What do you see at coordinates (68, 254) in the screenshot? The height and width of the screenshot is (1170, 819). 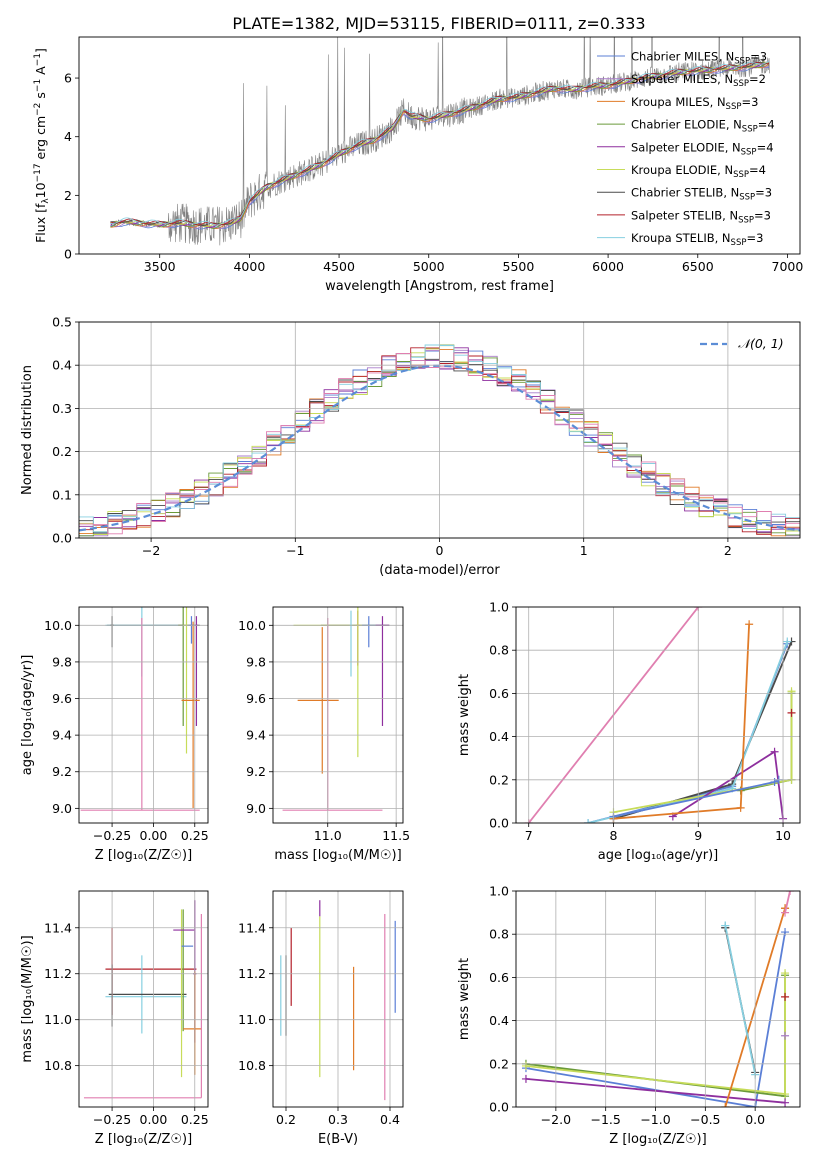 I see `y-tick-label: 0` at bounding box center [68, 254].